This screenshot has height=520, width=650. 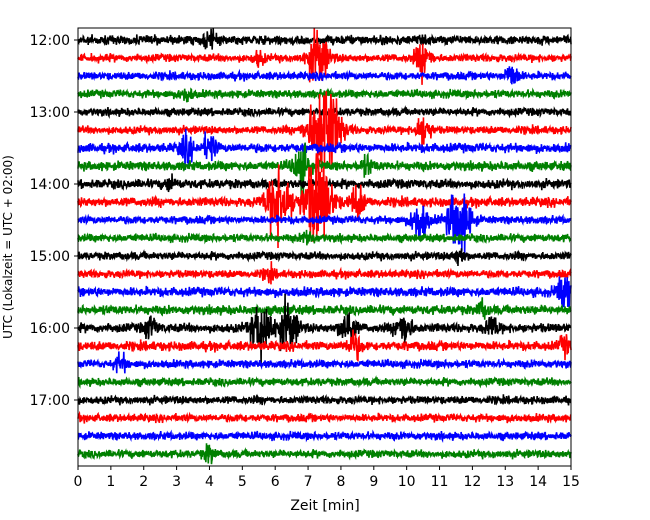 What do you see at coordinates (50, 185) in the screenshot?
I see `y-tick-label: 14:00` at bounding box center [50, 185].